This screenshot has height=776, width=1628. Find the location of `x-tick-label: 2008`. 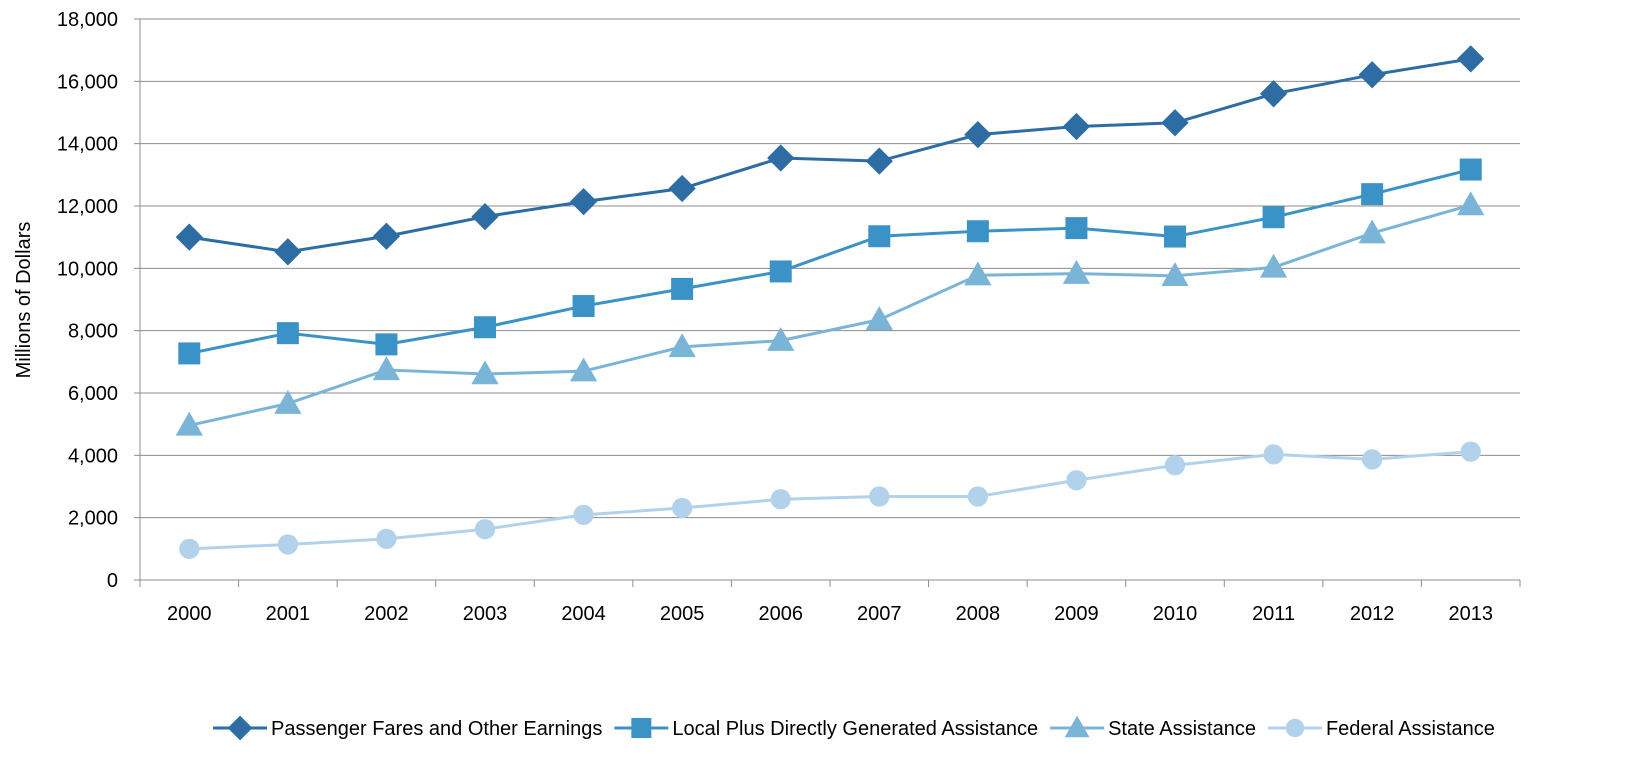

x-tick-label: 2008 is located at coordinates (978, 614).